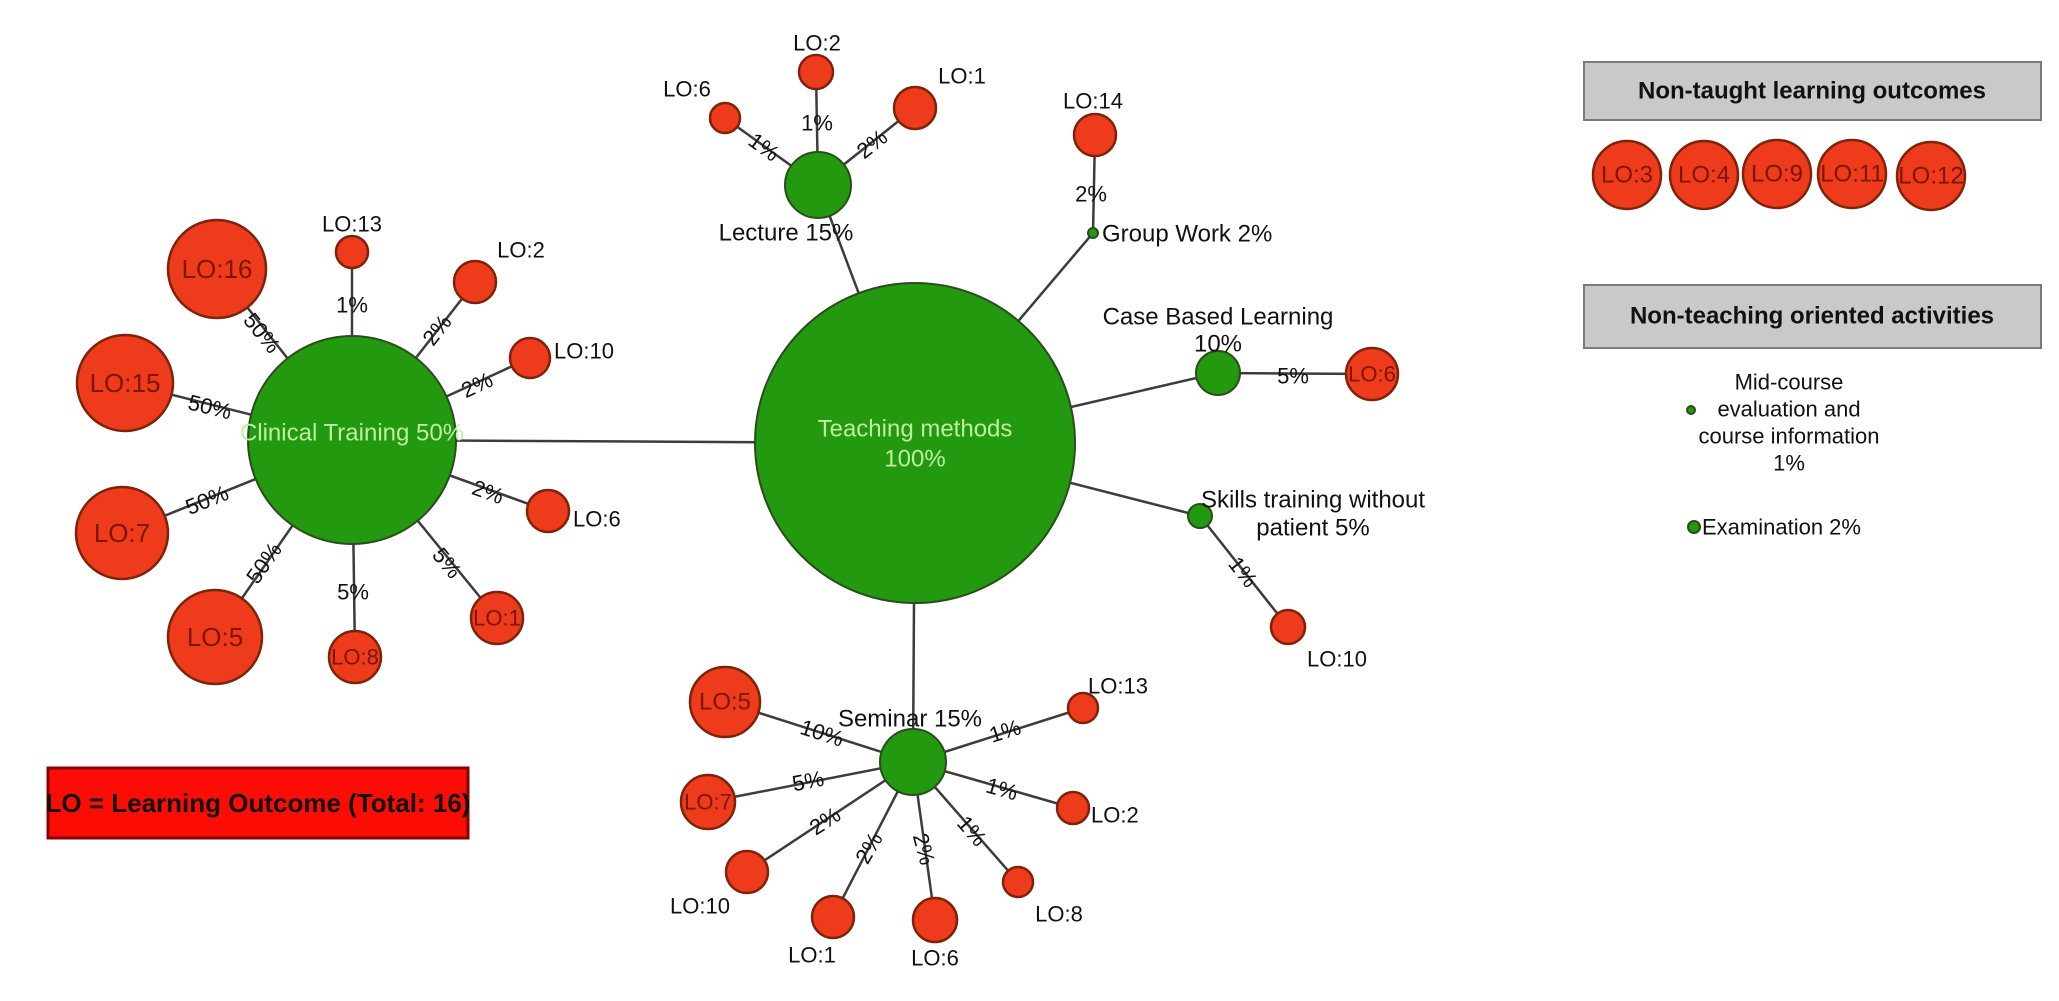  I want to click on group-work-label: Group Work 2%, so click(1187, 234).